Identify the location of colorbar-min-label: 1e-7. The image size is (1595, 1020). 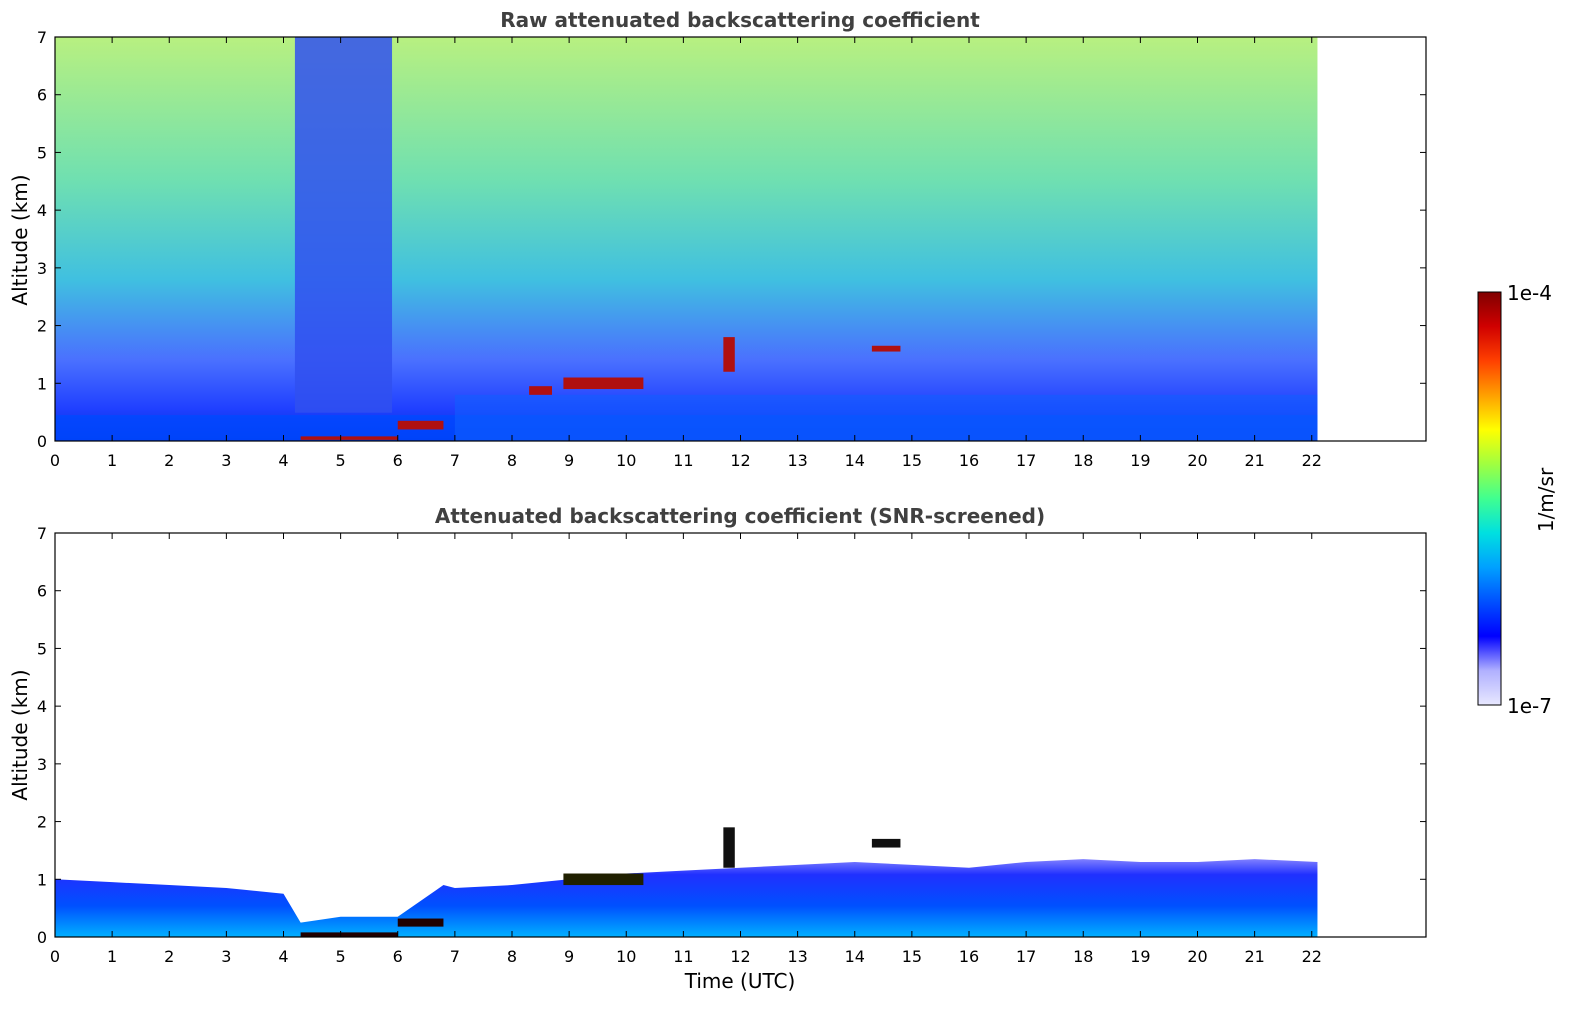
(1529, 706).